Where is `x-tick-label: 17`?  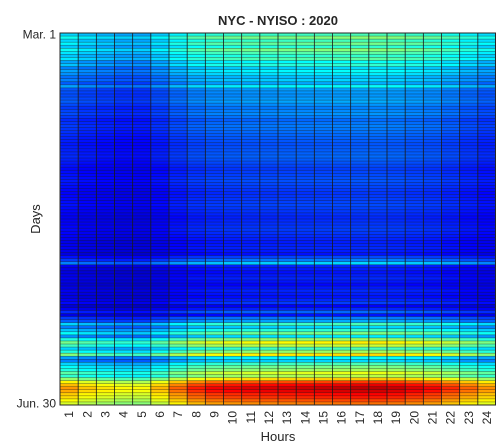 x-tick-label: 17 is located at coordinates (360, 418).